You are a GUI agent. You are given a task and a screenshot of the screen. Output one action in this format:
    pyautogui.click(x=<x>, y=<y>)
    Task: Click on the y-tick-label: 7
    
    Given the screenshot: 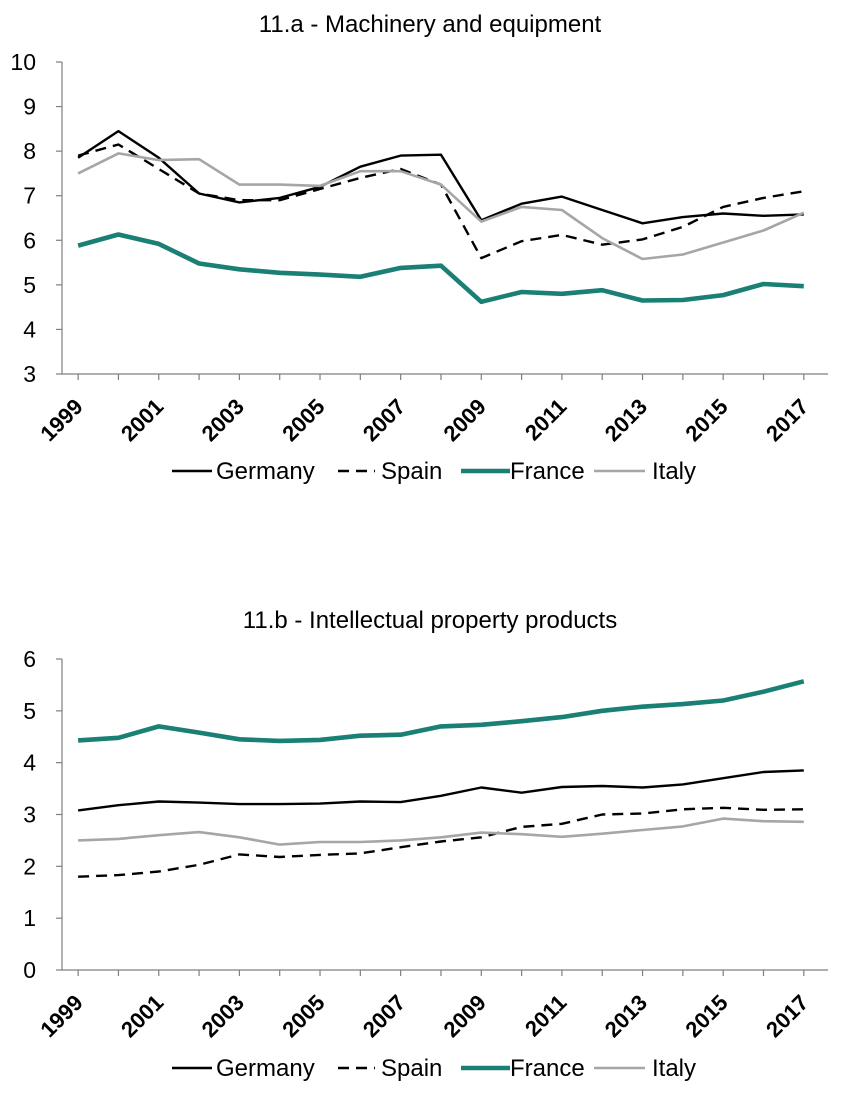 What is the action you would take?
    pyautogui.click(x=29, y=196)
    